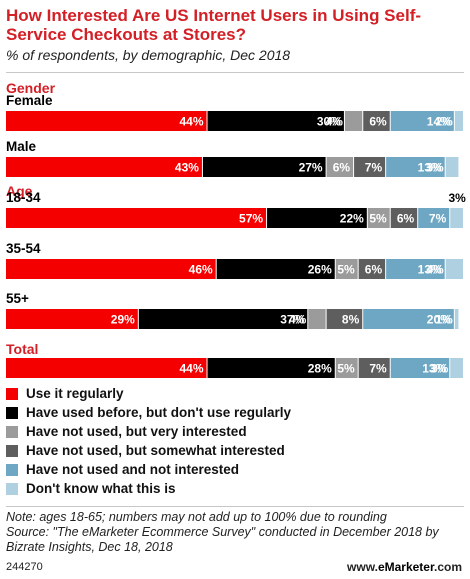  Describe the element at coordinates (191, 122) in the screenshot. I see `data-label: 44%` at that location.